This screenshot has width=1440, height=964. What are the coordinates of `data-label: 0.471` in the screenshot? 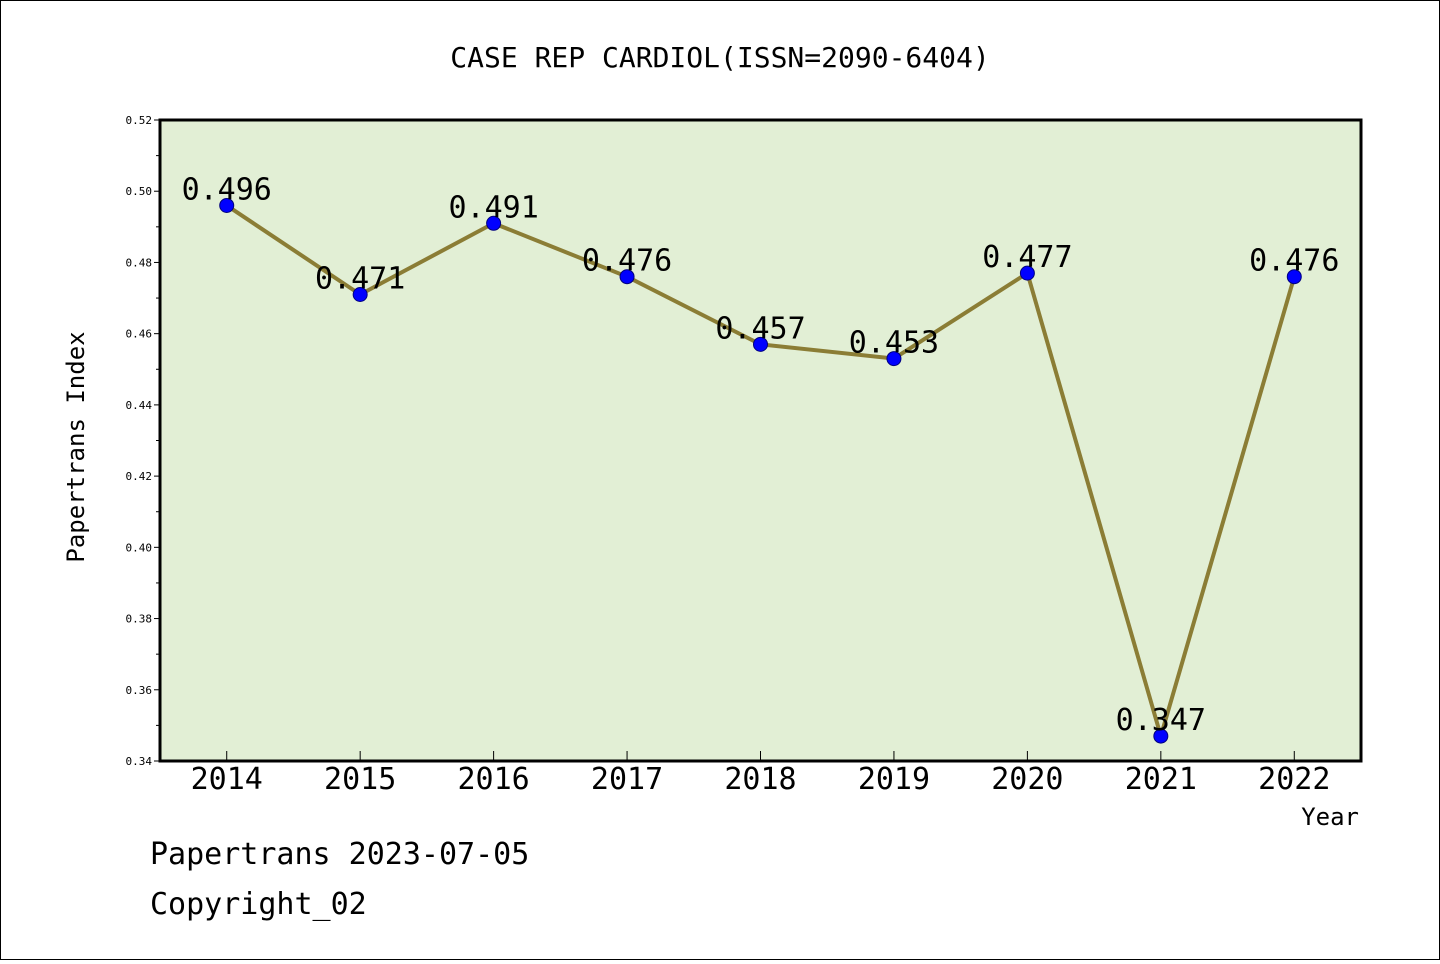 It's located at (360, 278).